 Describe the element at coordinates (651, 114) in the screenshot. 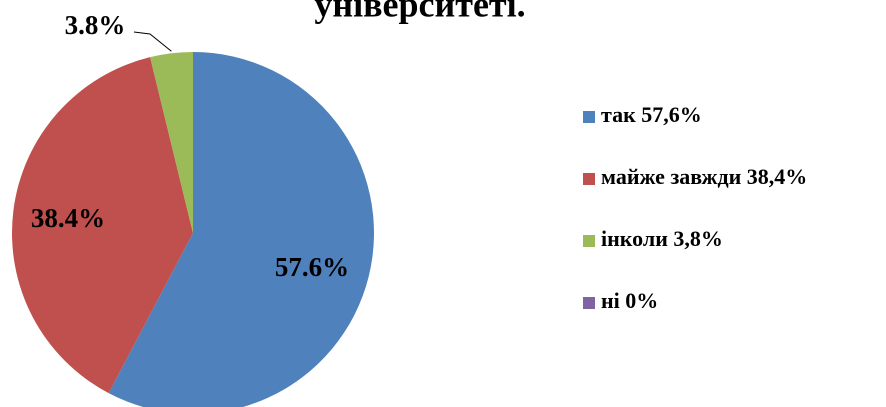

I see `legend-label: так 57,6%` at that location.